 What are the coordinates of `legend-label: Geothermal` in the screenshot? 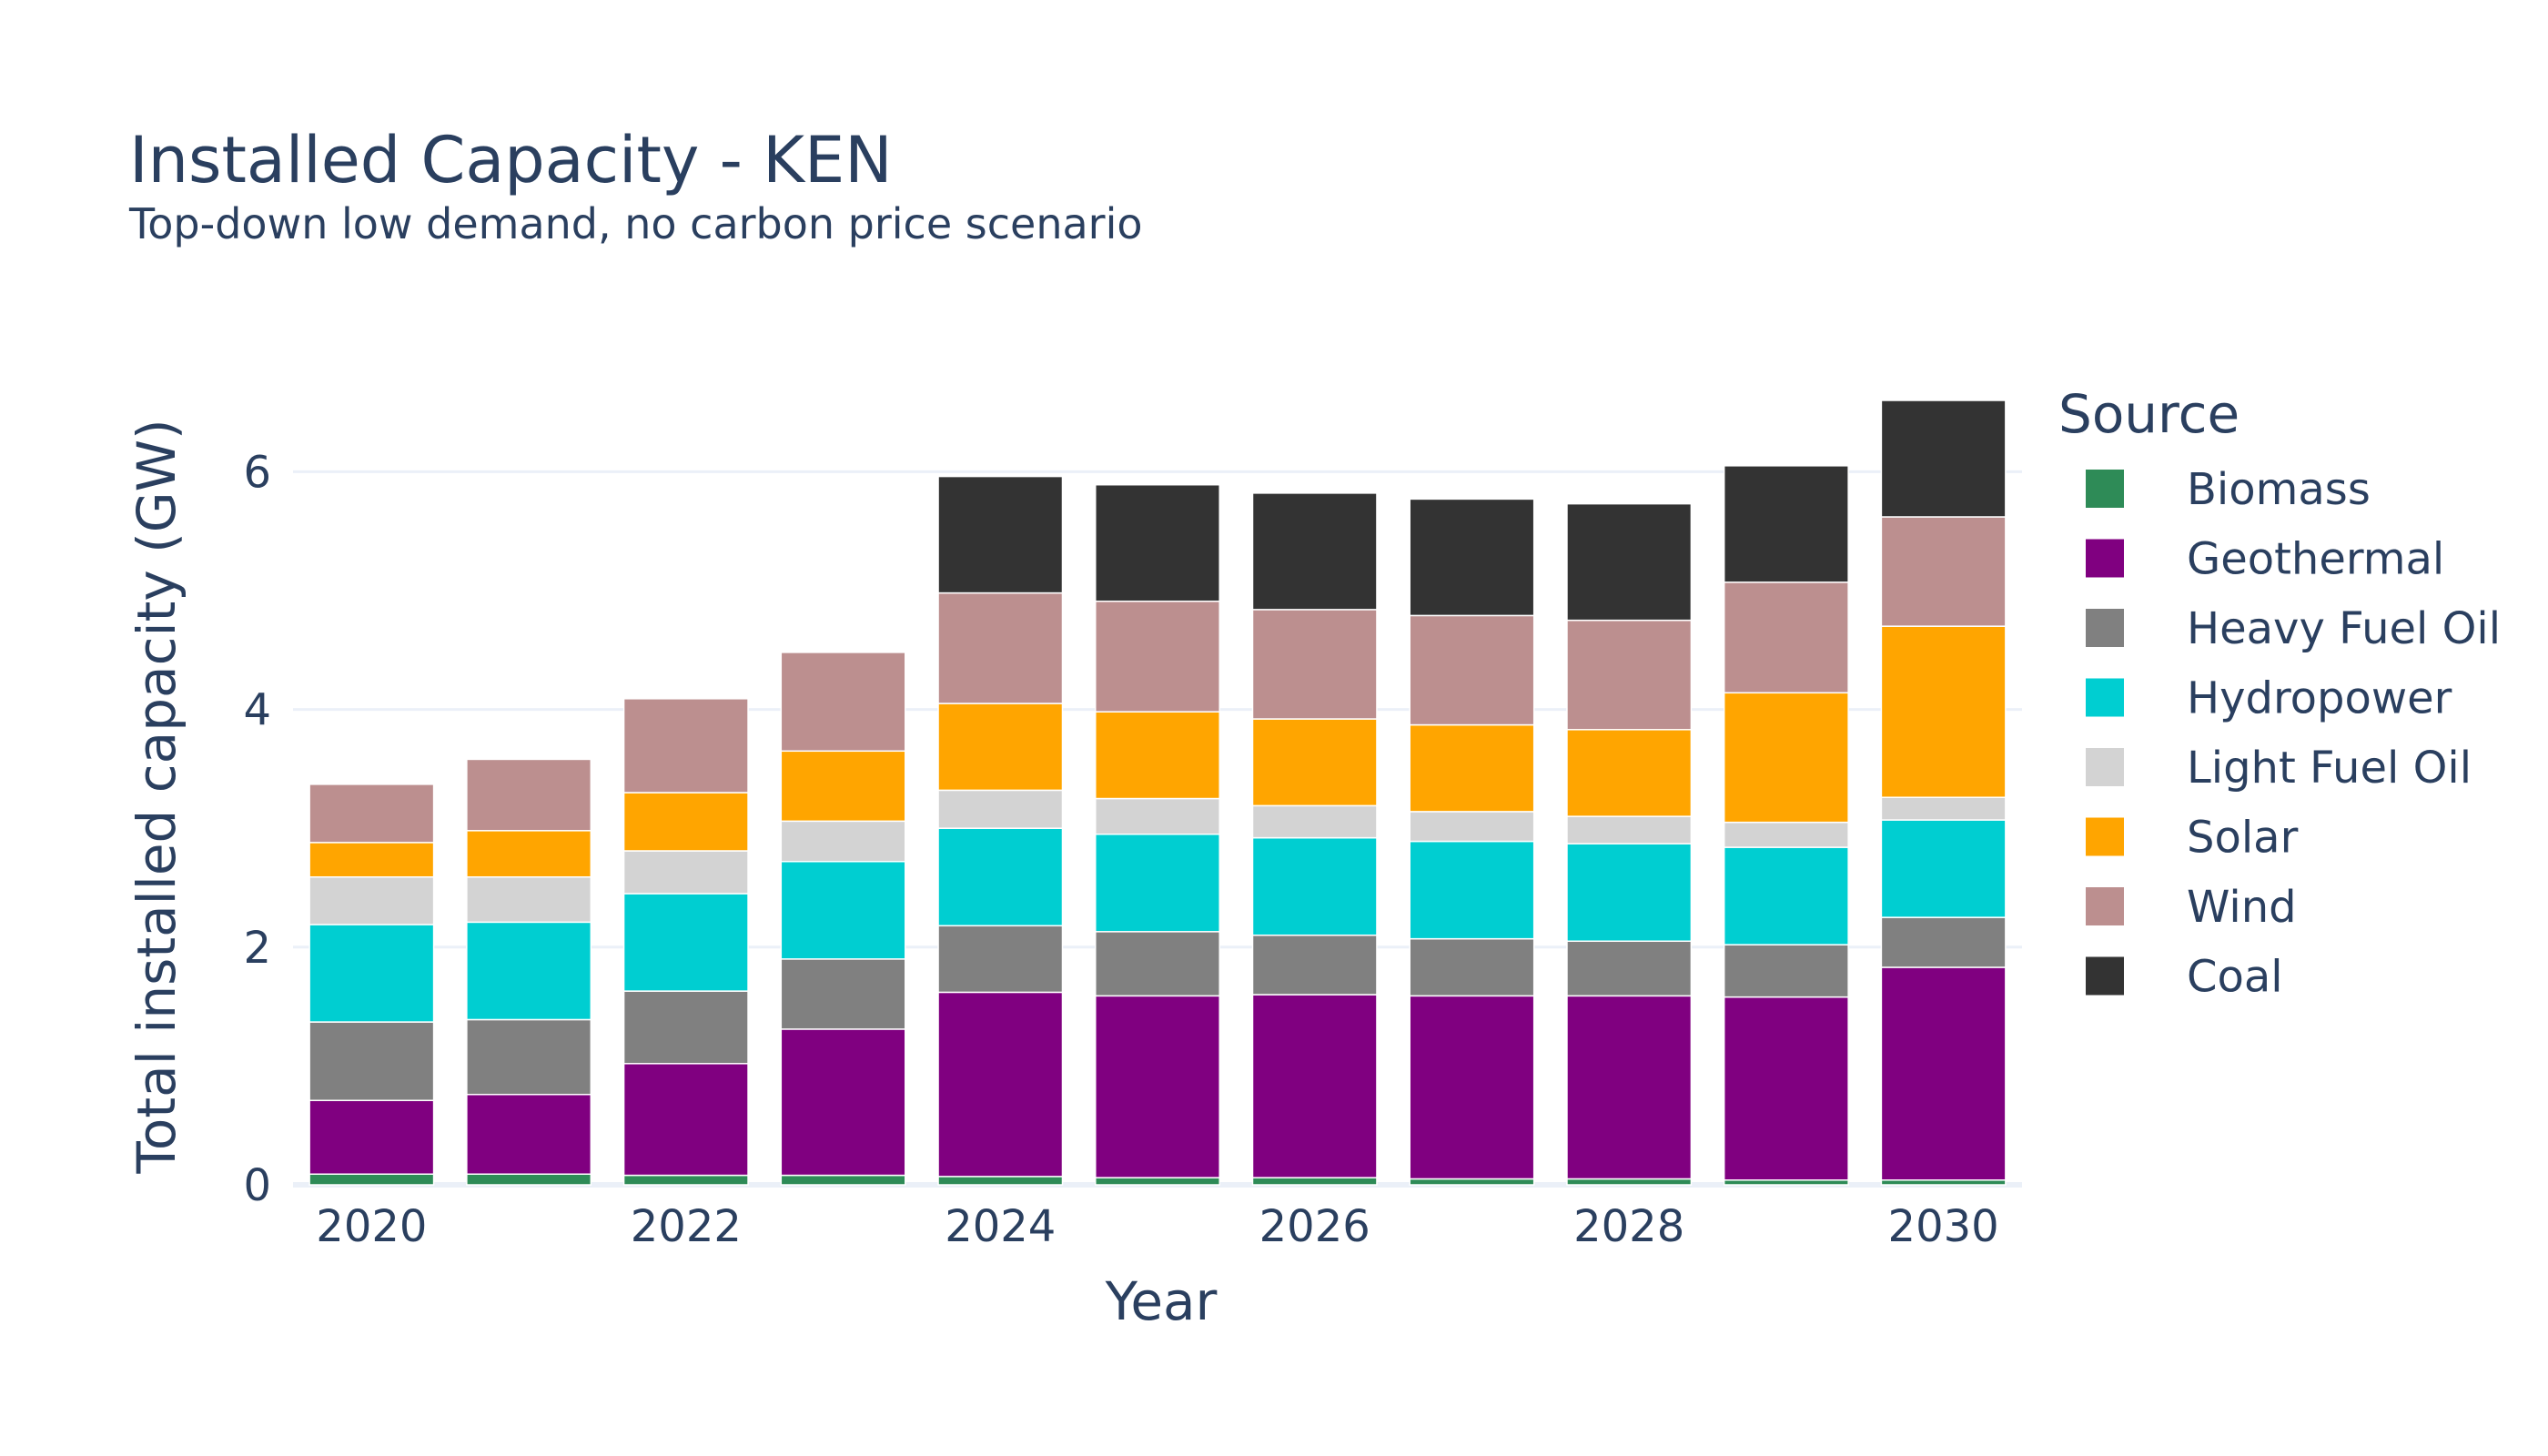 It's located at (2316, 559).